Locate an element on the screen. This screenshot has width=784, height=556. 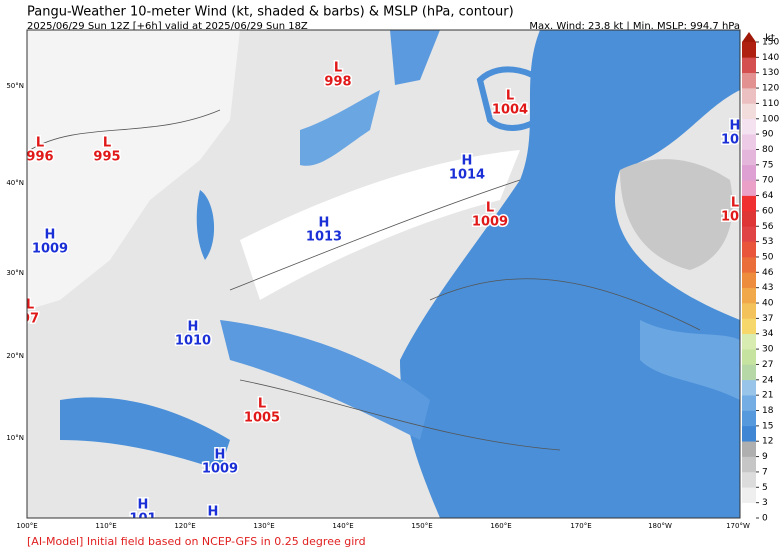
colorbar-label: 34 is located at coordinates (768, 334).